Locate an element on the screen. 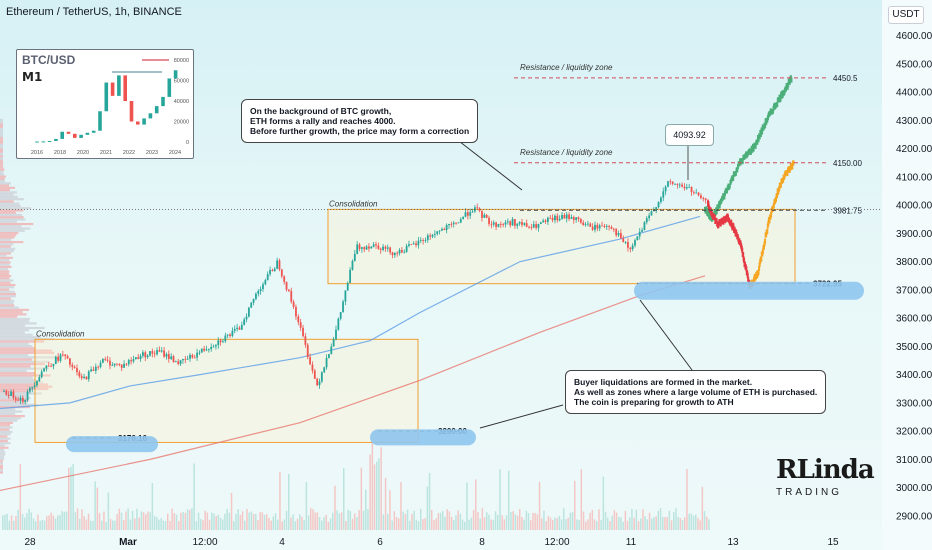 This screenshot has width=932, height=550. liquidity-zone is located at coordinates (112, 444).